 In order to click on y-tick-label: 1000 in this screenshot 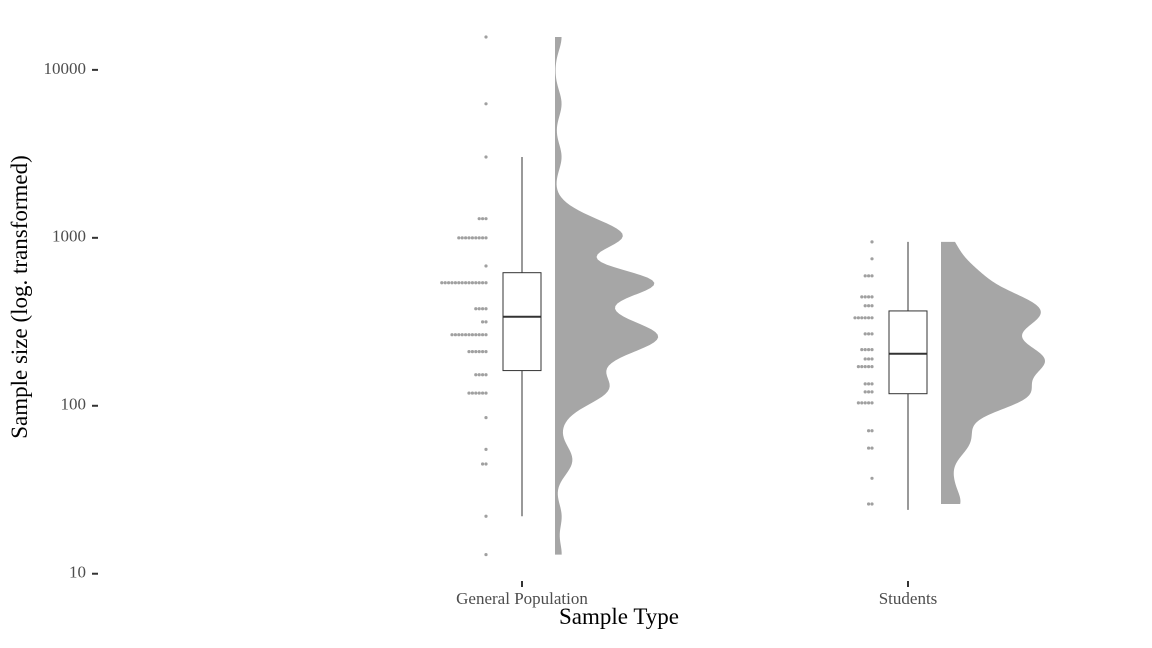, I will do `click(69, 236)`.